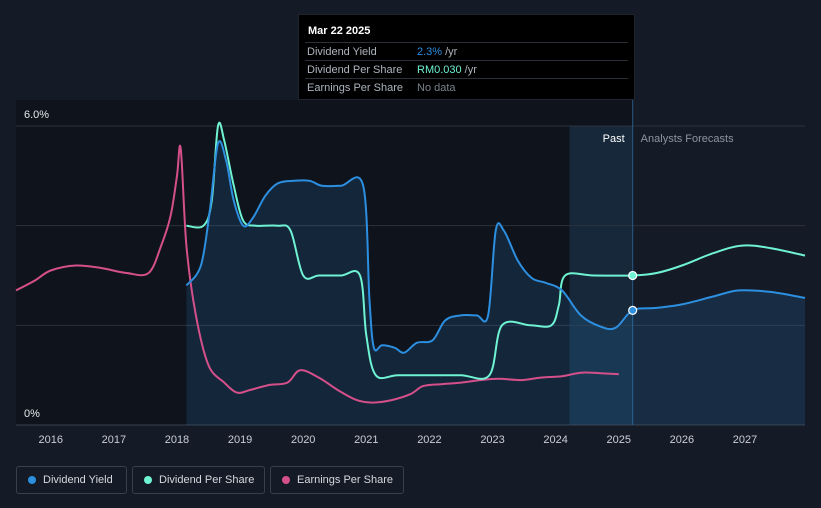  I want to click on tooltip-row-dividend-per-share: Dividend Per Share RM0.030/yr, so click(466, 69).